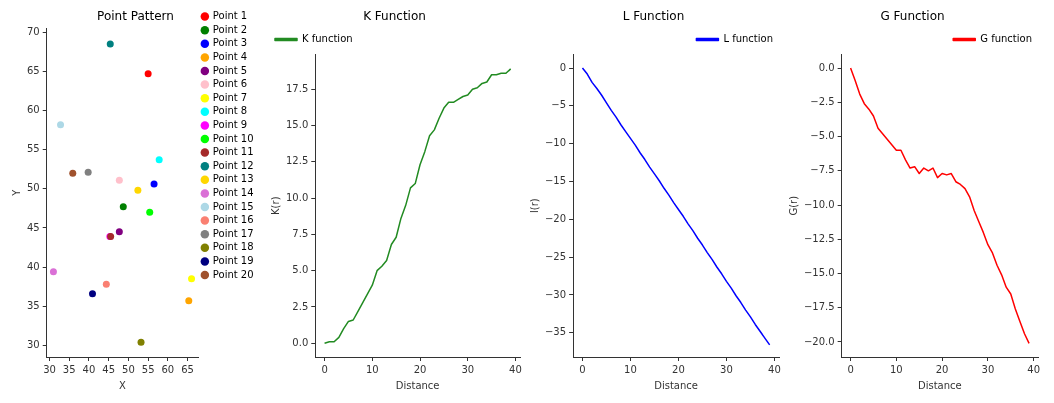 The width and height of the screenshot is (1054, 403). What do you see at coordinates (233, 179) in the screenshot?
I see `legend-label: Point 13` at bounding box center [233, 179].